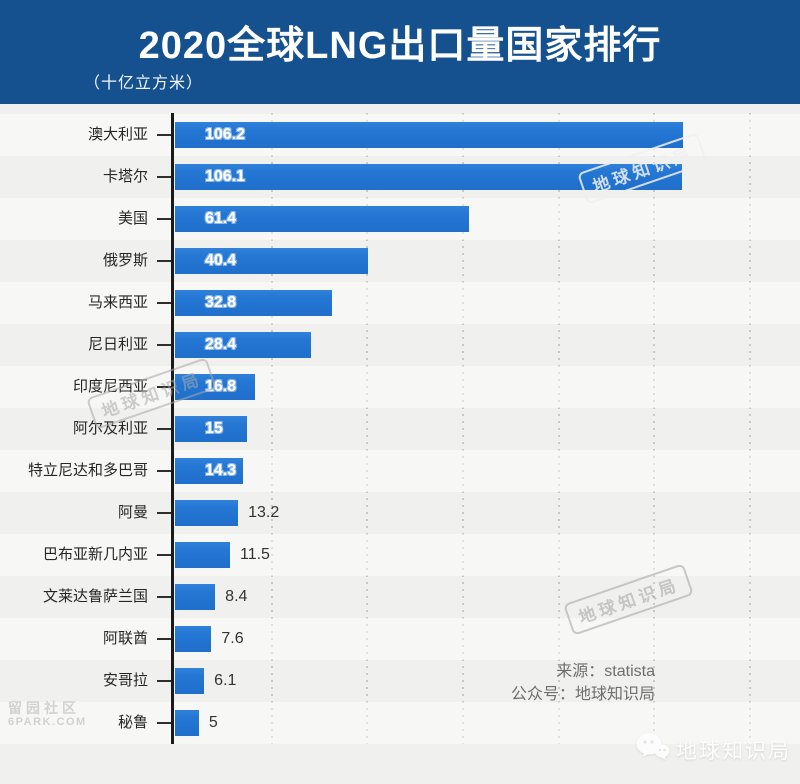 The width and height of the screenshot is (800, 784). What do you see at coordinates (653, 750) in the screenshot?
I see `wechat-icon` at bounding box center [653, 750].